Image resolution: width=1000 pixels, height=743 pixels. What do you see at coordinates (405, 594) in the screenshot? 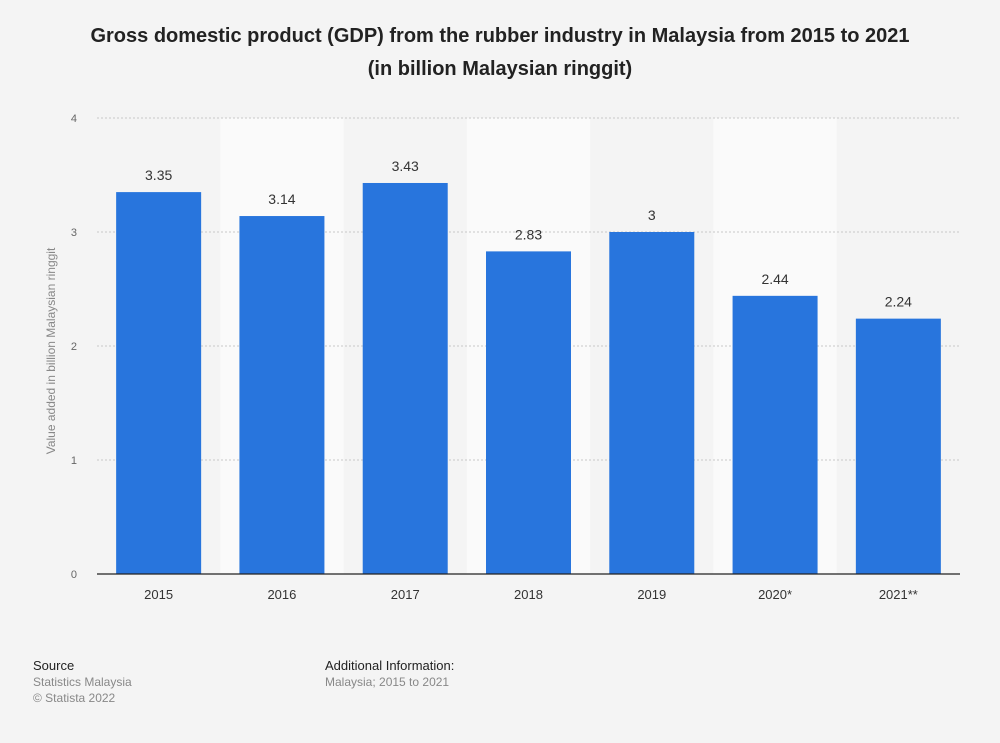
I see `x-tick-label: 2017` at bounding box center [405, 594].